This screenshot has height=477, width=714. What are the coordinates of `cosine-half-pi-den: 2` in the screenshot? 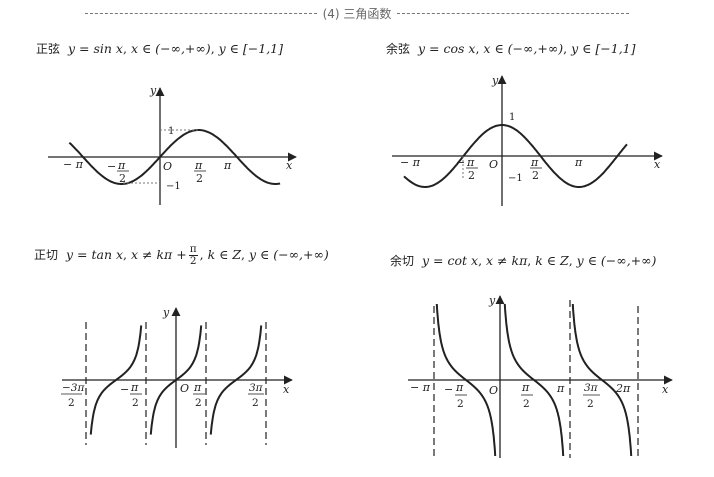 It's located at (535, 175).